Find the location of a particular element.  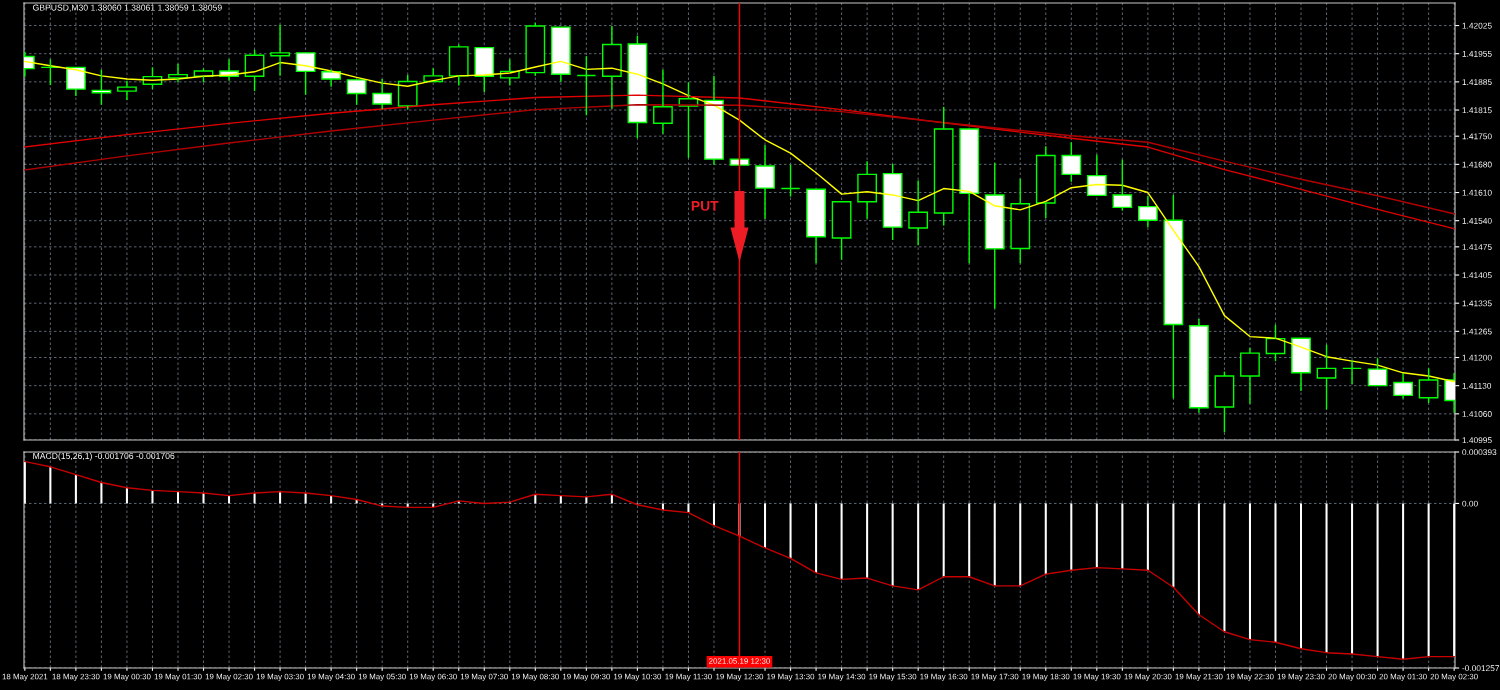

y-tick-label: 1.41060 is located at coordinates (1477, 414).